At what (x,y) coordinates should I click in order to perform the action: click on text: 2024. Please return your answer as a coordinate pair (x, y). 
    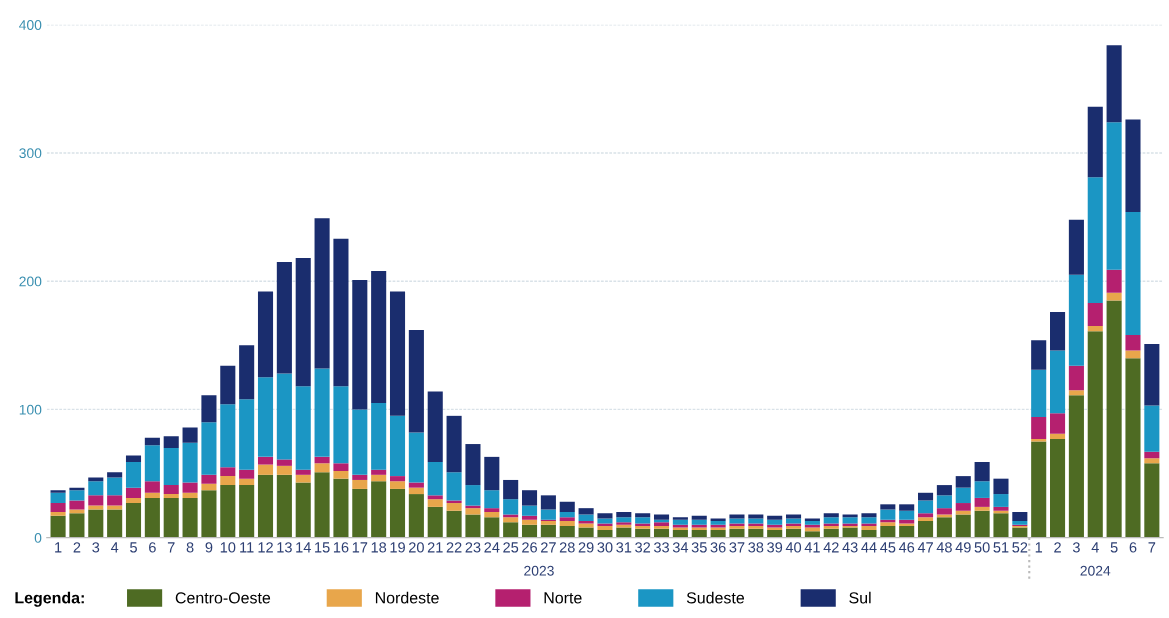
    Looking at the image, I should click on (1095, 570).